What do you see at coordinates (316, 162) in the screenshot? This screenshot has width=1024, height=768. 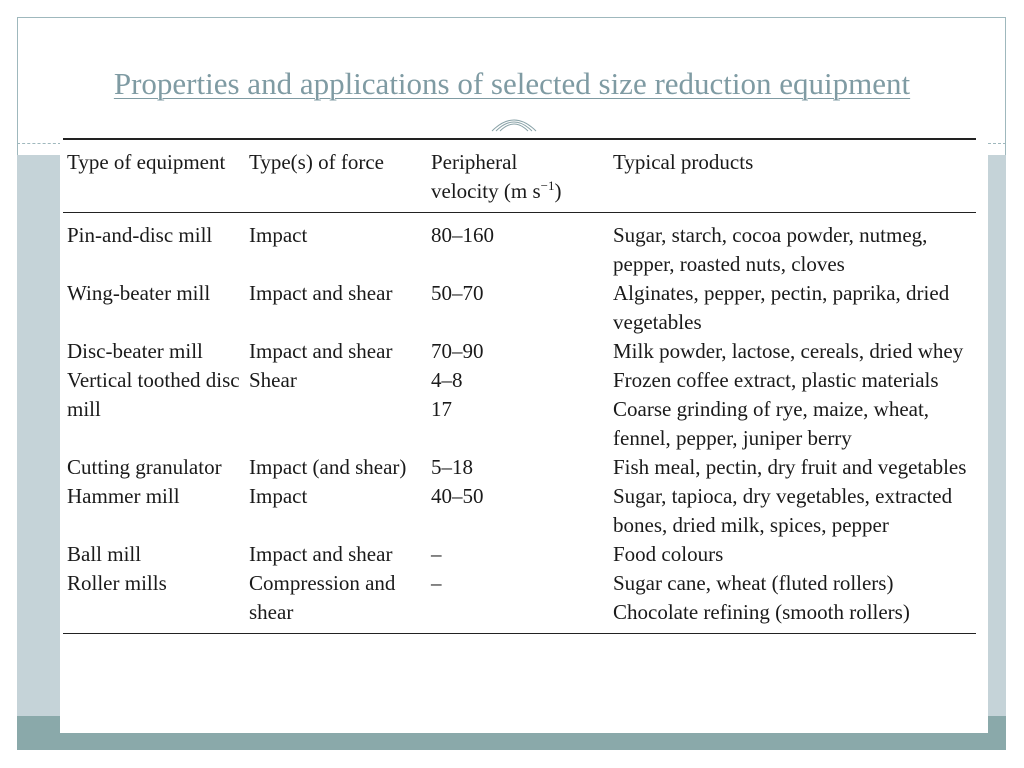 I see `header-type-of-force: Type(s) of force` at bounding box center [316, 162].